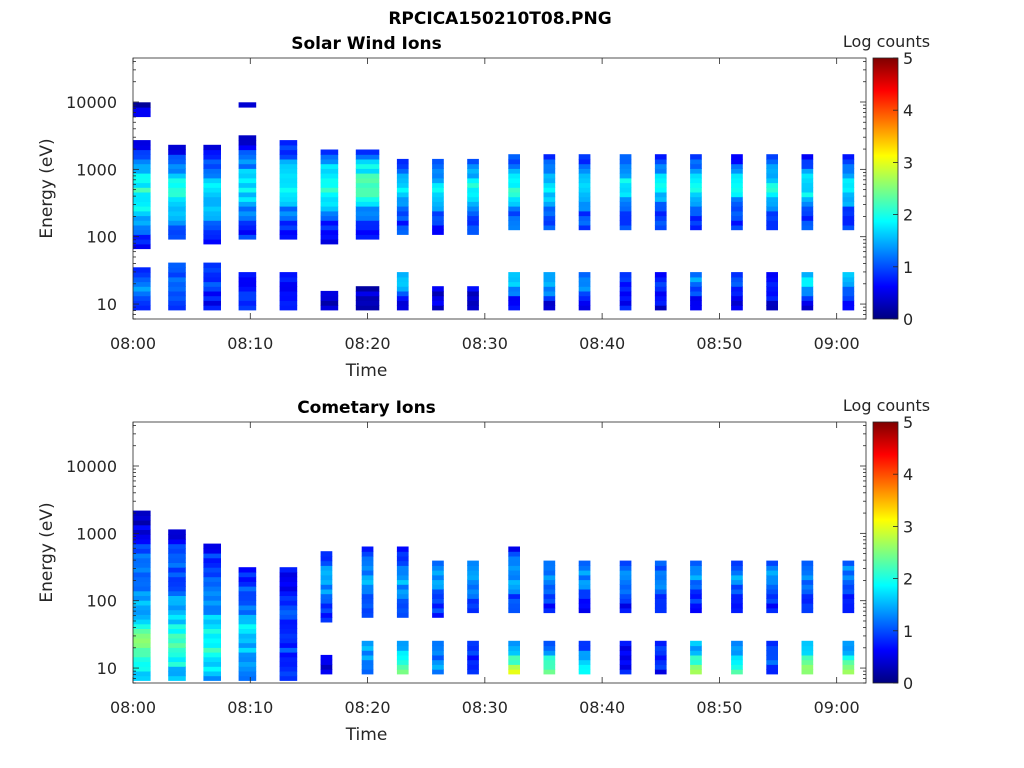 This screenshot has width=1024, height=768. I want to click on colorbar-tick-label: 2, so click(908, 579).